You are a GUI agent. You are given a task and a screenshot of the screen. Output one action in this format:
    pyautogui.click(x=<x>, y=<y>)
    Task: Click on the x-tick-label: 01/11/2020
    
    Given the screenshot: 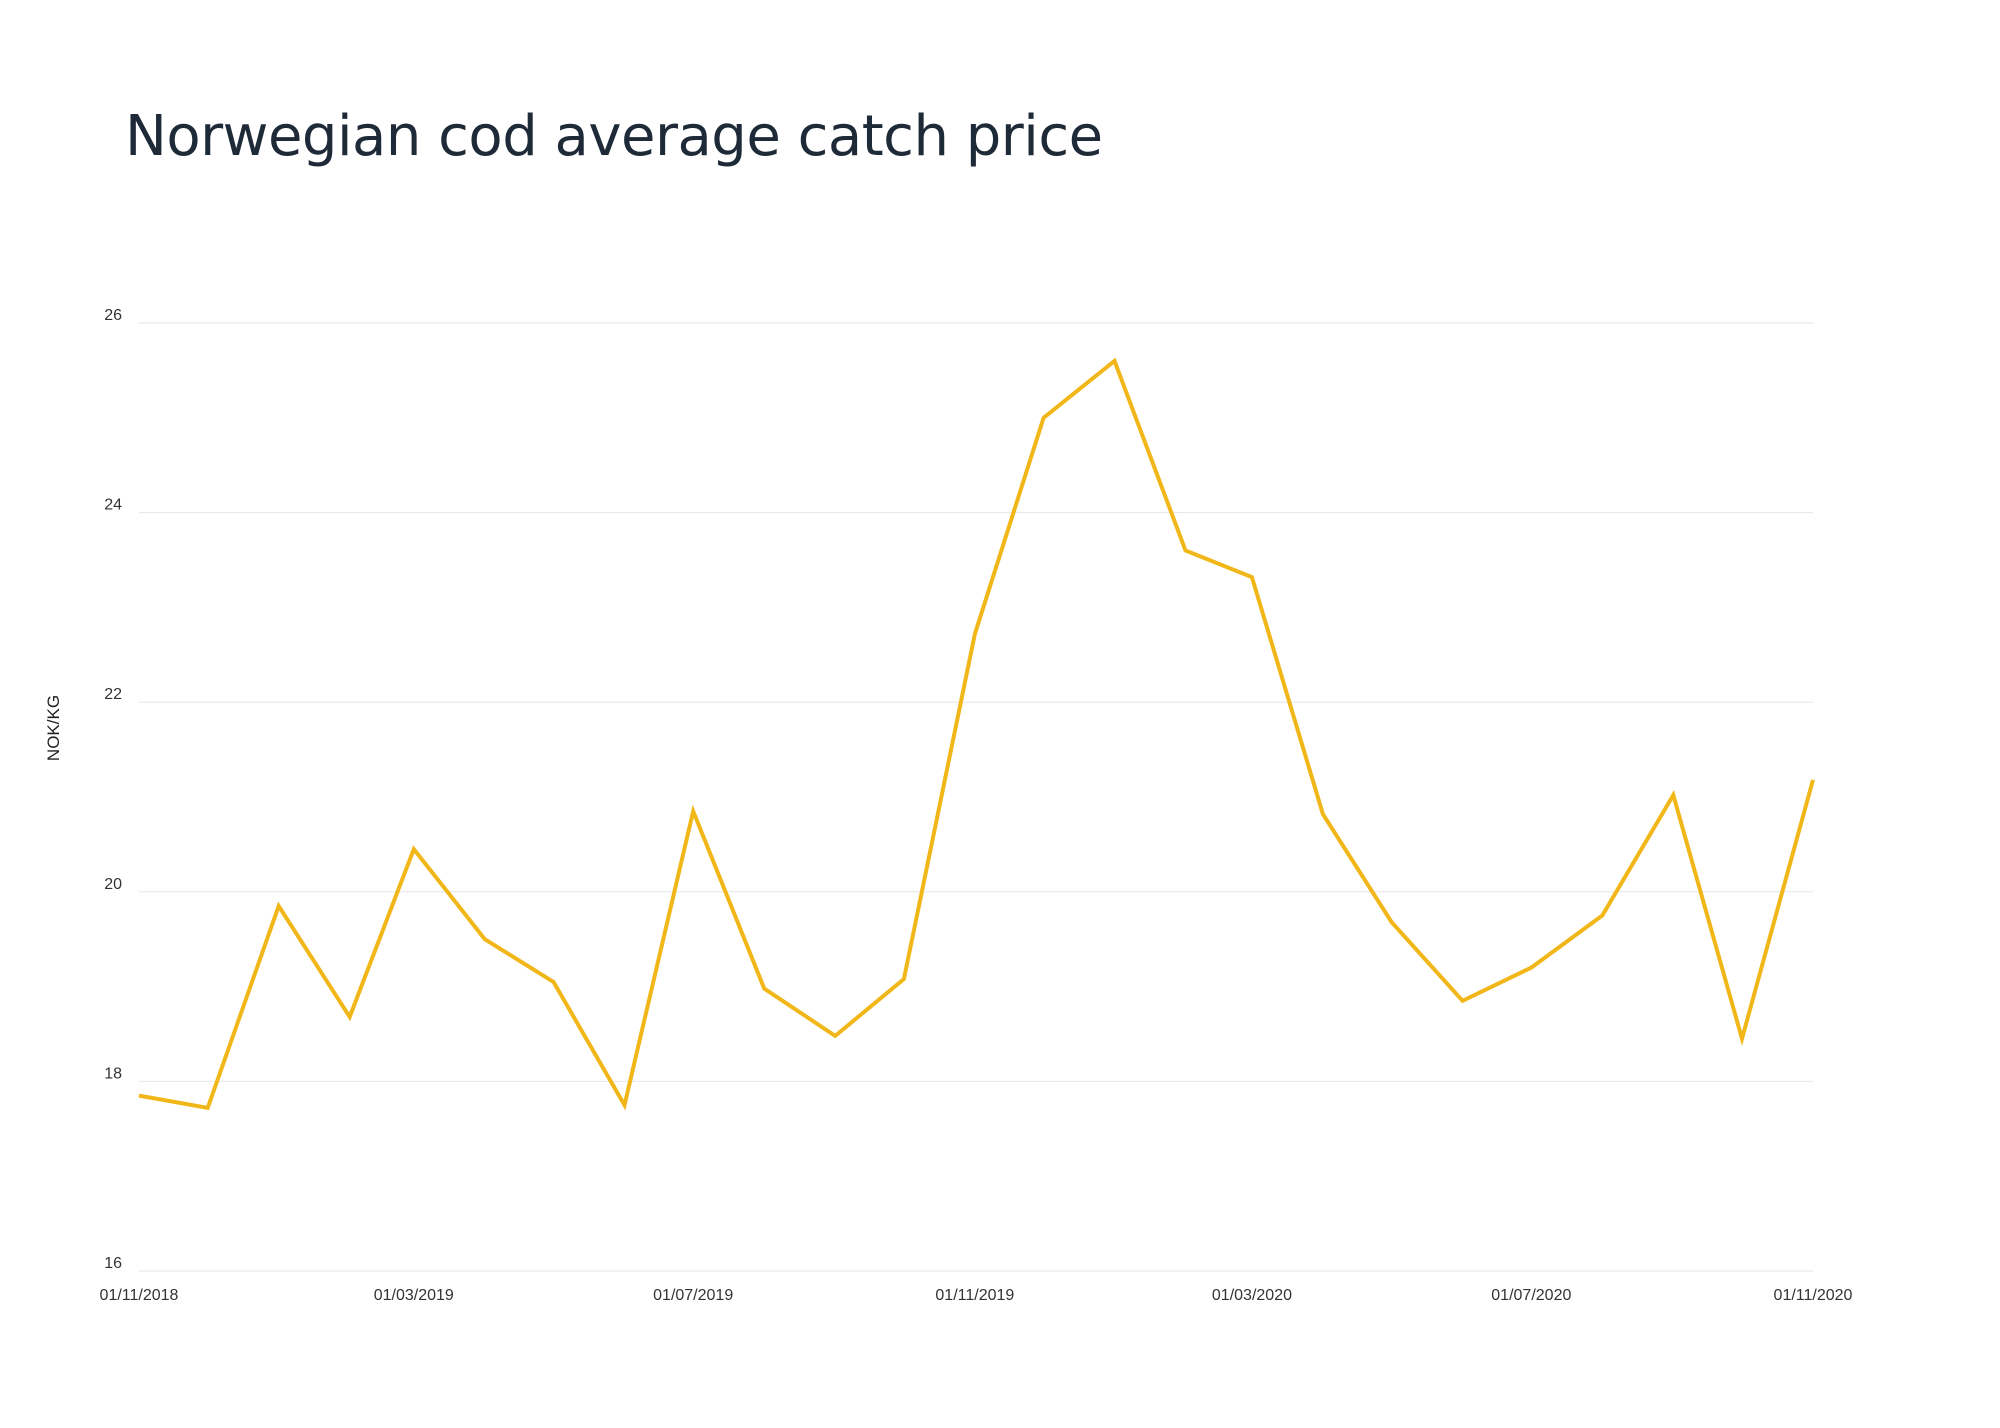 What is the action you would take?
    pyautogui.click(x=1813, y=1295)
    